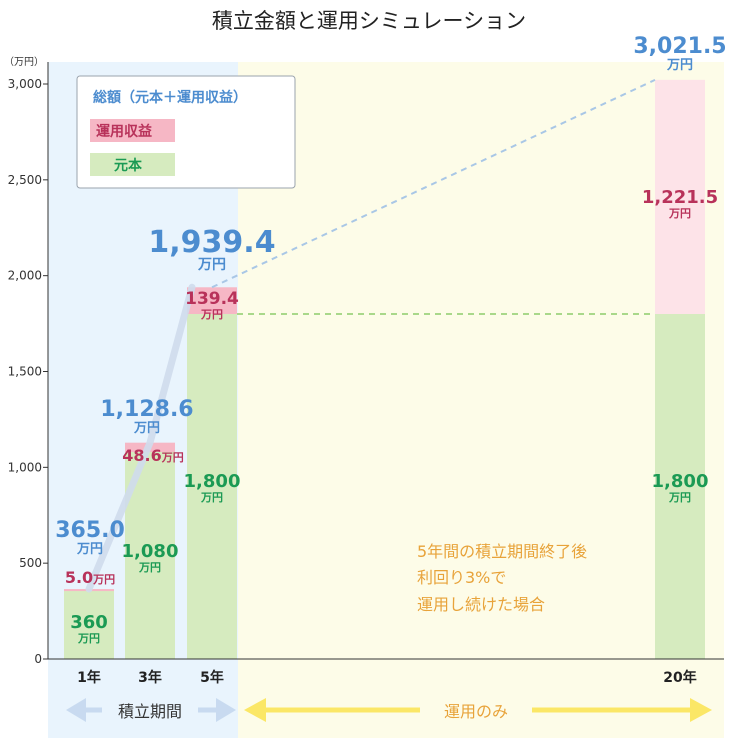  What do you see at coordinates (89, 549) in the screenshot?
I see `total-1yr-unit: 万円` at bounding box center [89, 549].